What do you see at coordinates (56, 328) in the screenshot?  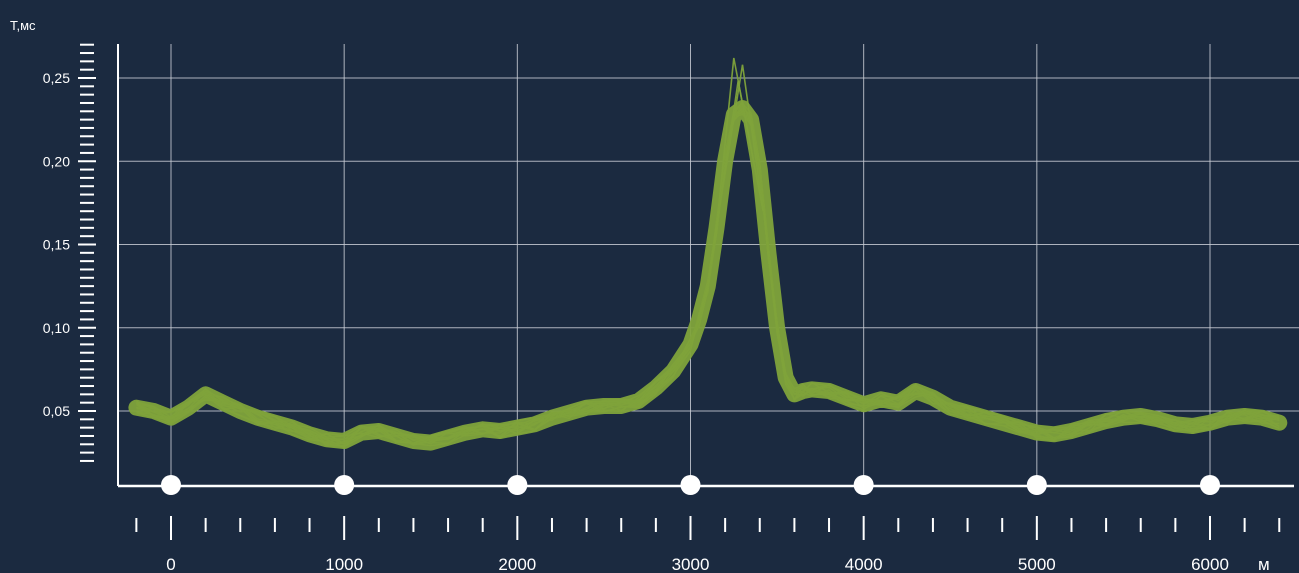 I see `y-tick-label: 0,10` at bounding box center [56, 328].